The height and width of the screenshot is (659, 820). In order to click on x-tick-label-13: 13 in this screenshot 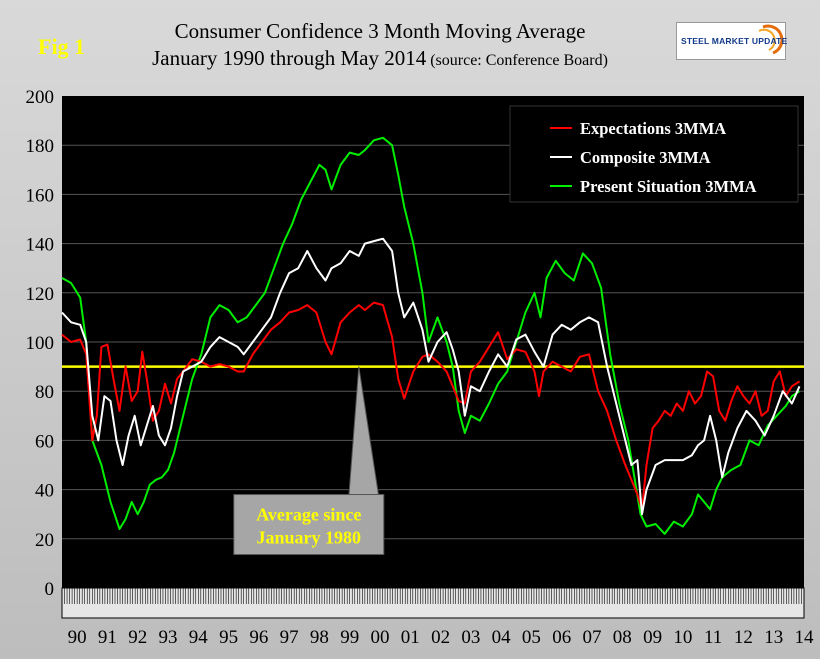, I will do `click(773, 637)`.